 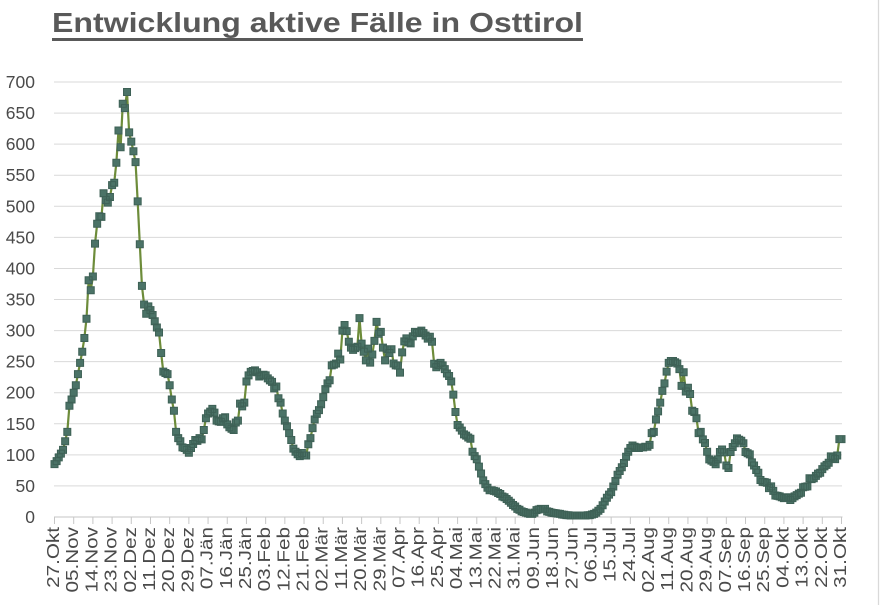 I want to click on svg-text: 02.Aug, so click(x=648, y=560).